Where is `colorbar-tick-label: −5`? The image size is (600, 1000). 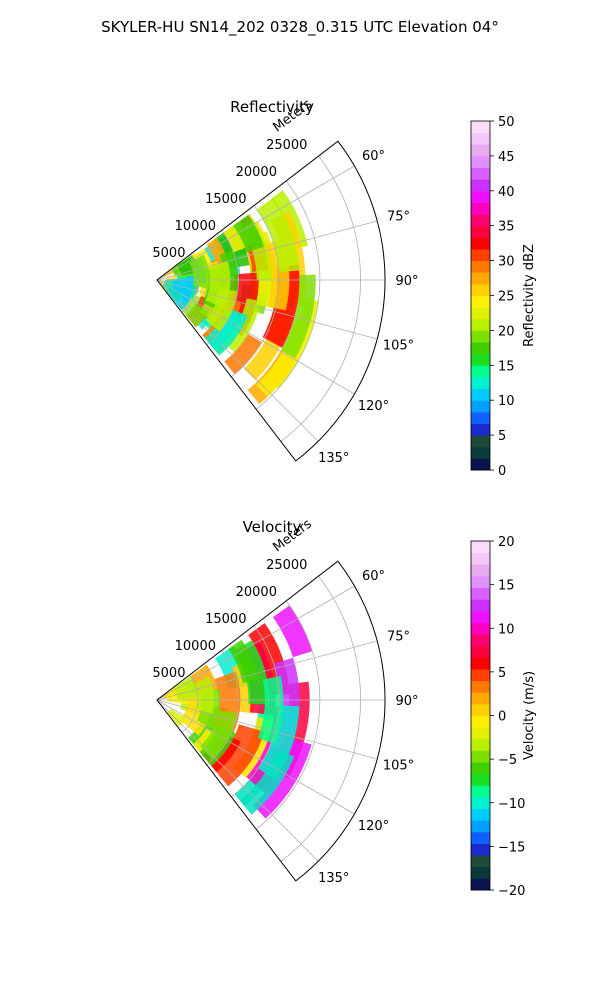
colorbar-tick-label: −5 is located at coordinates (507, 760).